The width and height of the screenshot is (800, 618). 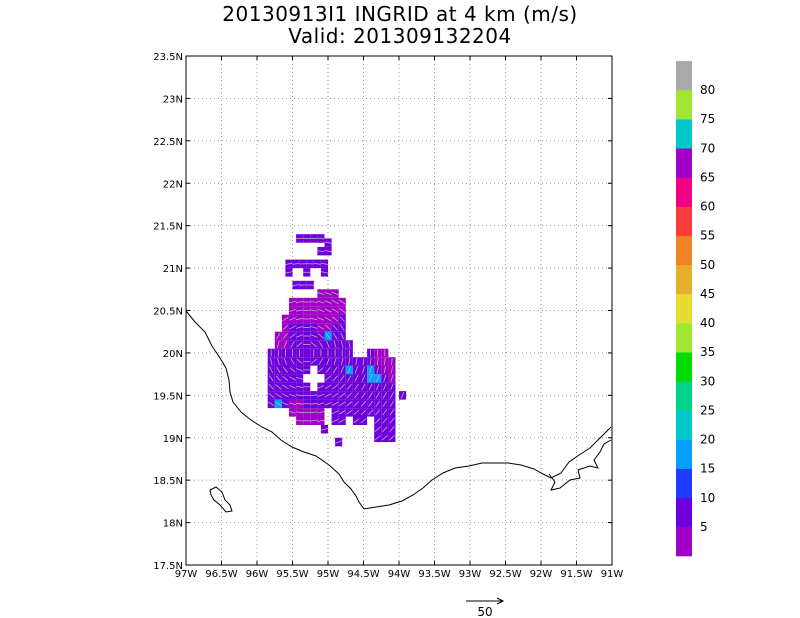 What do you see at coordinates (173, 524) in the screenshot?
I see `lat-tick-label: 18N` at bounding box center [173, 524].